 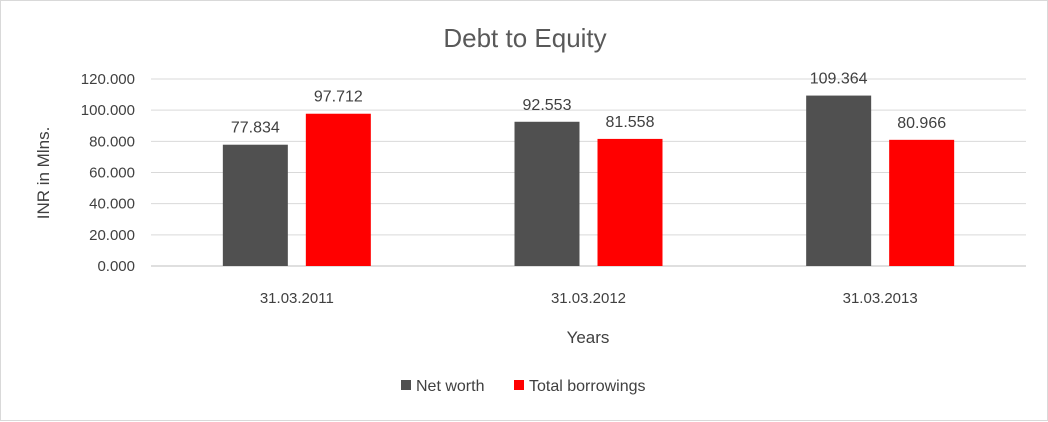 I want to click on x-axis-title: Years, so click(x=588, y=337).